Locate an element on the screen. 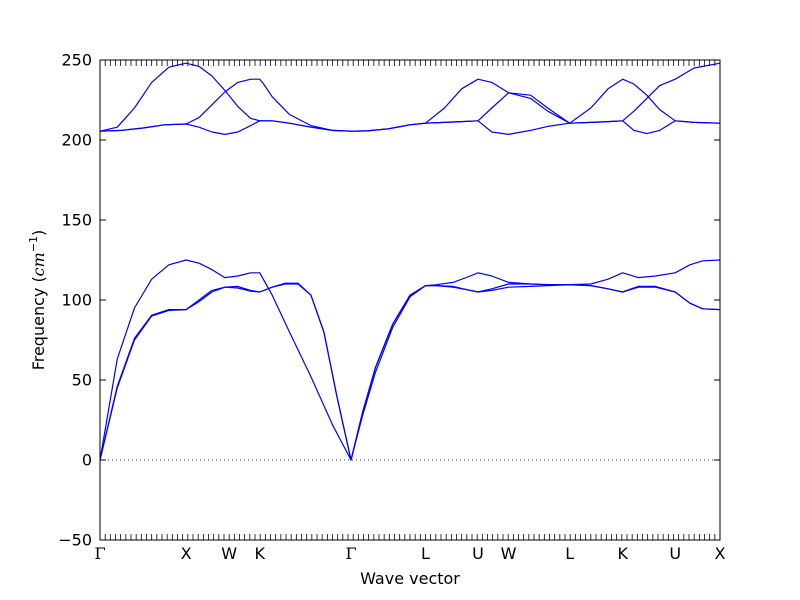 The image size is (800, 600). y-tick-label: 200 is located at coordinates (76, 140).